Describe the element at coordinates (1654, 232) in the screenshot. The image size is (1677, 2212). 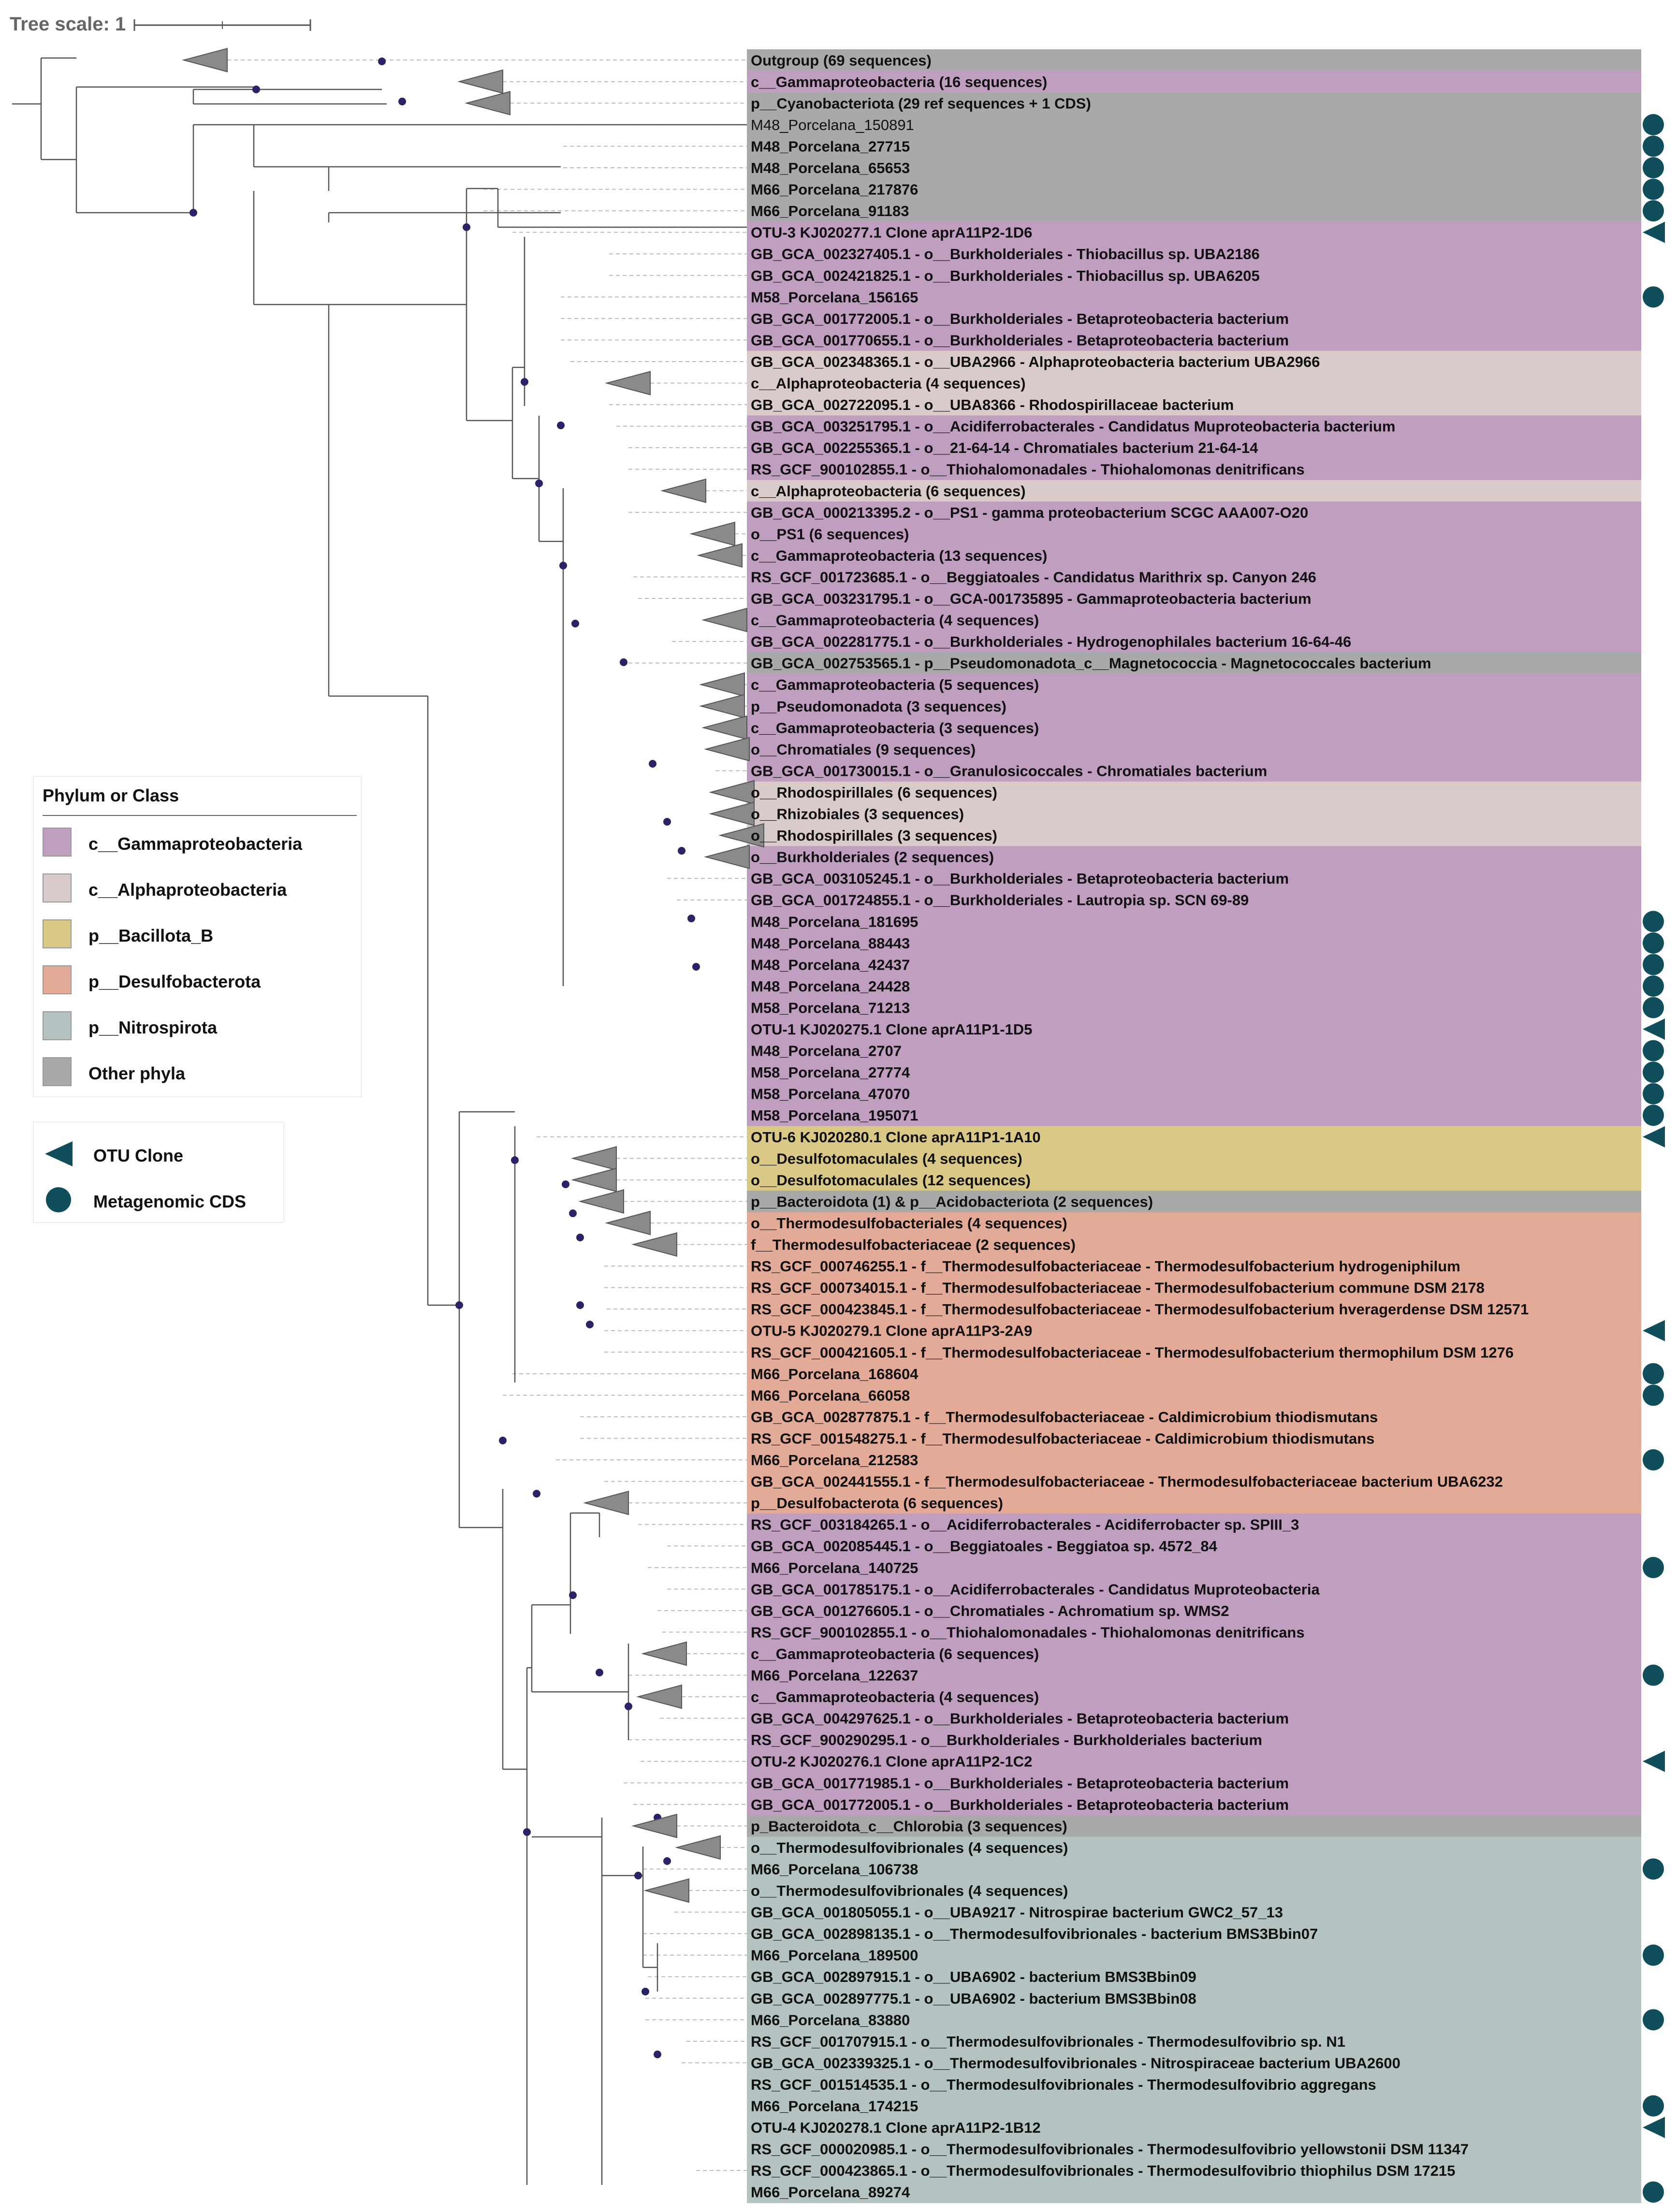
I see `otu-clone-marker` at that location.